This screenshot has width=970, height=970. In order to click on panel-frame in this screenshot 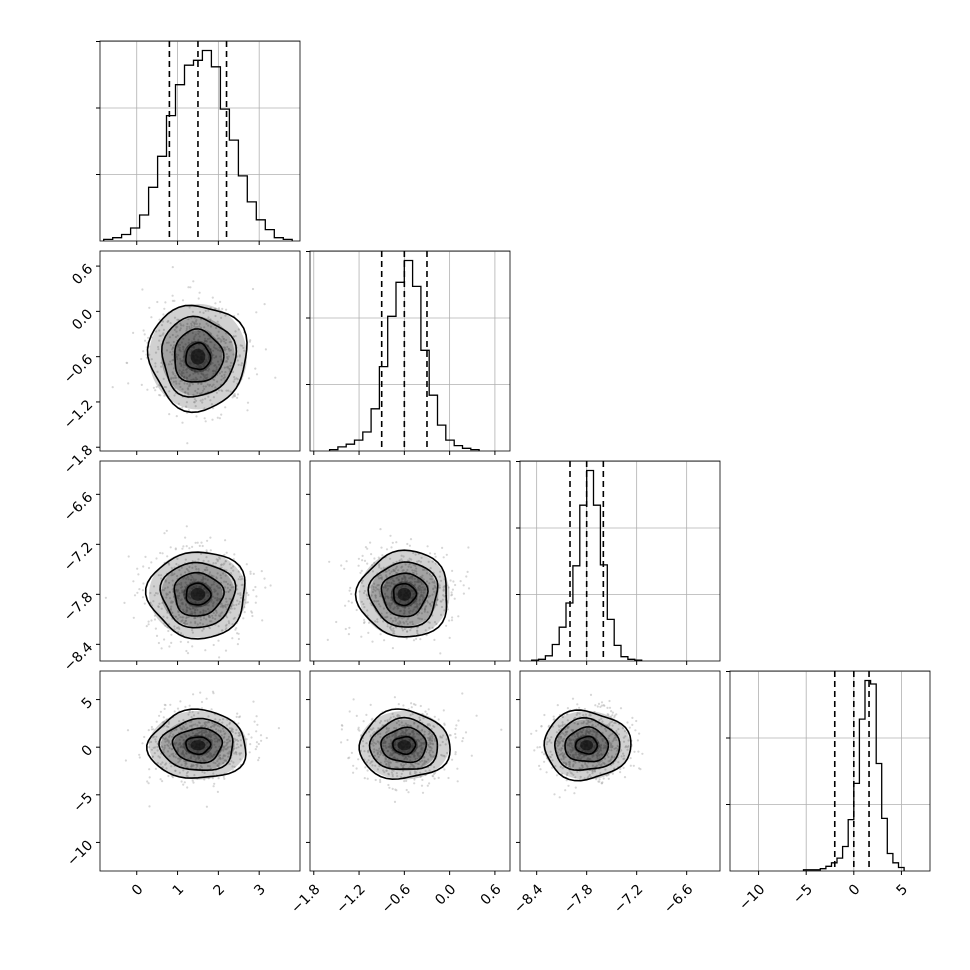, I will do `click(200, 141)`.